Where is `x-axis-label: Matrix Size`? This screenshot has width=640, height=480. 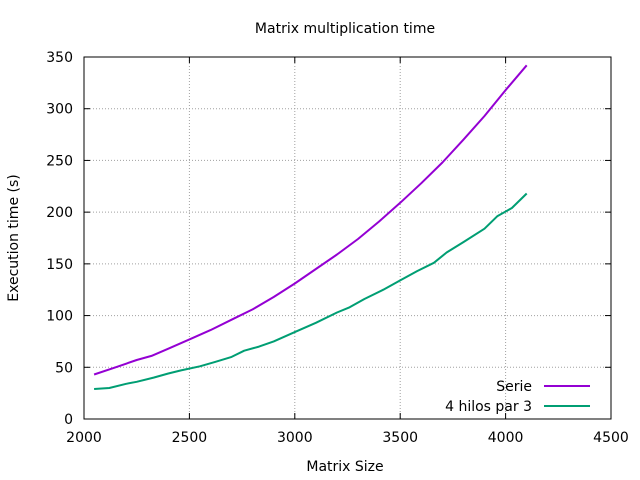 x-axis-label: Matrix Size is located at coordinates (344, 467).